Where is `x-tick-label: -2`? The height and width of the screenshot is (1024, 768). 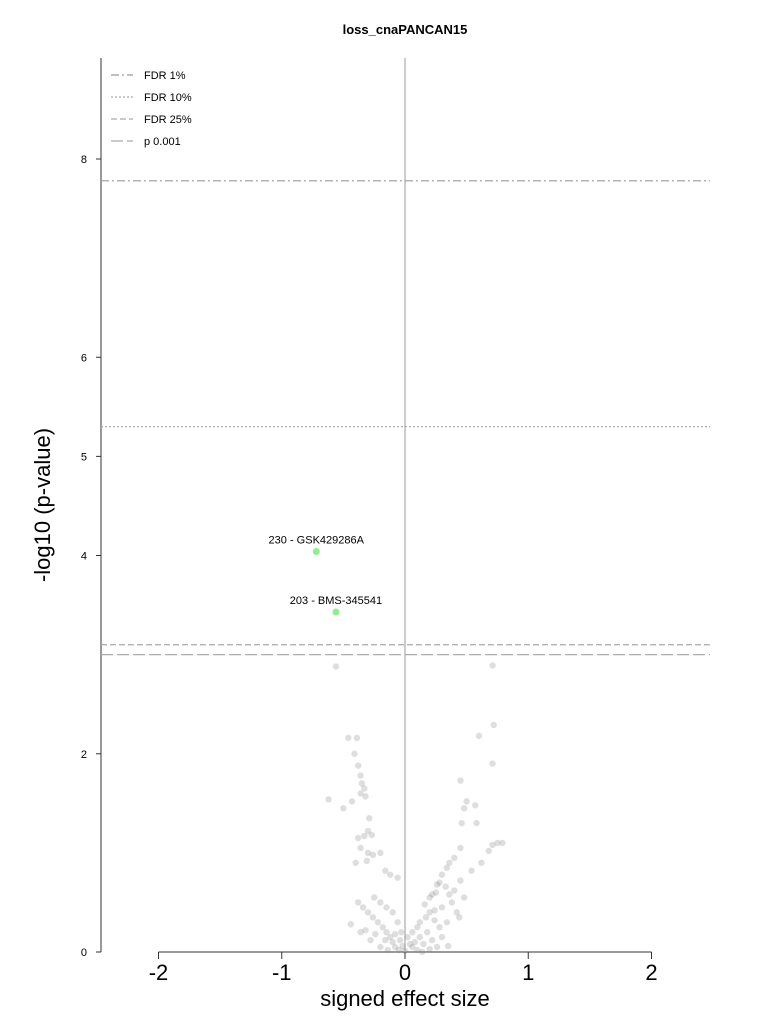 x-tick-label: -2 is located at coordinates (159, 972).